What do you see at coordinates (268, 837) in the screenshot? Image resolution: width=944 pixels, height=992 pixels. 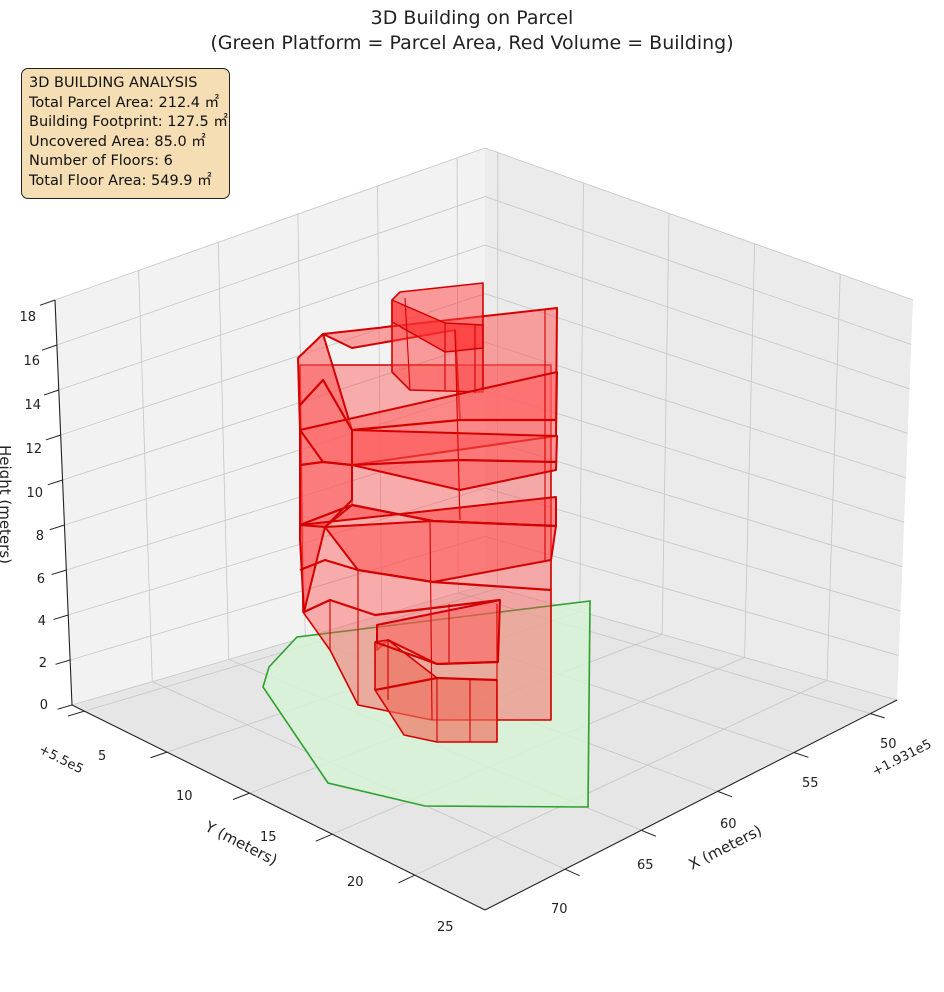 I see `y-tick-15: 15` at bounding box center [268, 837].